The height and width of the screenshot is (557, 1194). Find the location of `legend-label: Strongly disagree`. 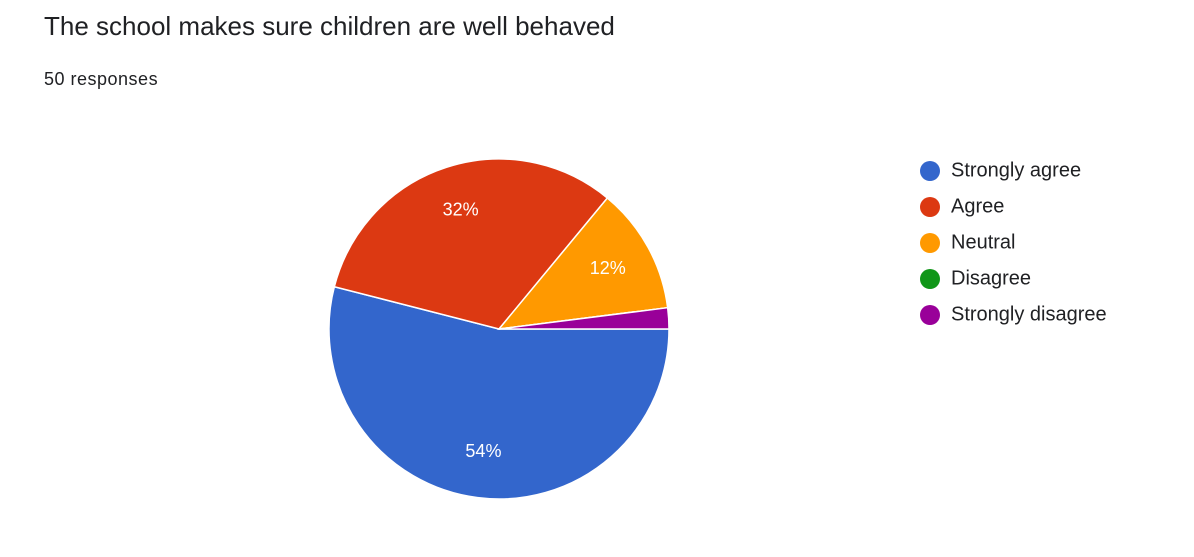

legend-label: Strongly disagree is located at coordinates (1029, 314).